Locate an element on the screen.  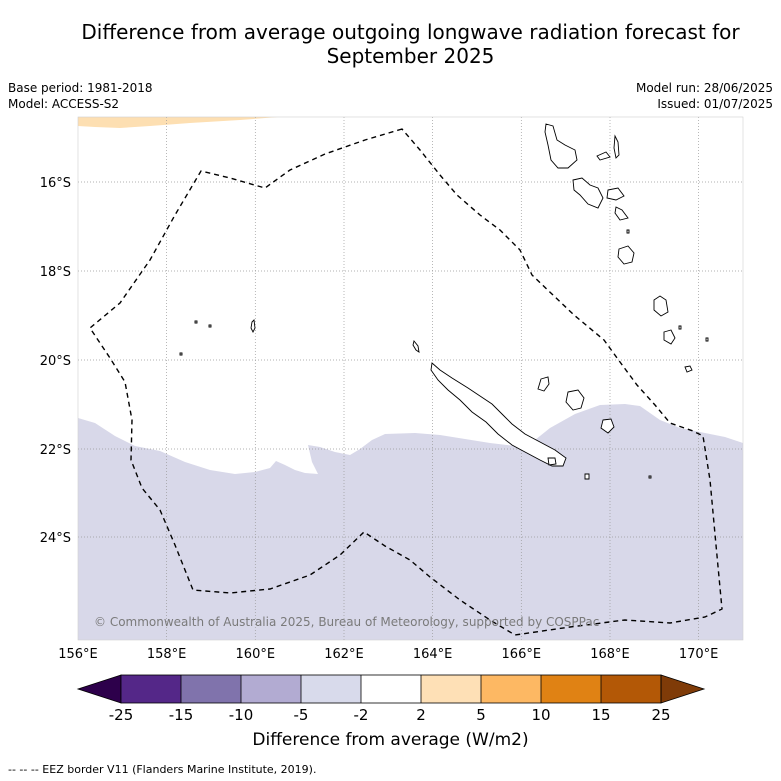
colorbar-tick-7: 10 is located at coordinates (540, 713).